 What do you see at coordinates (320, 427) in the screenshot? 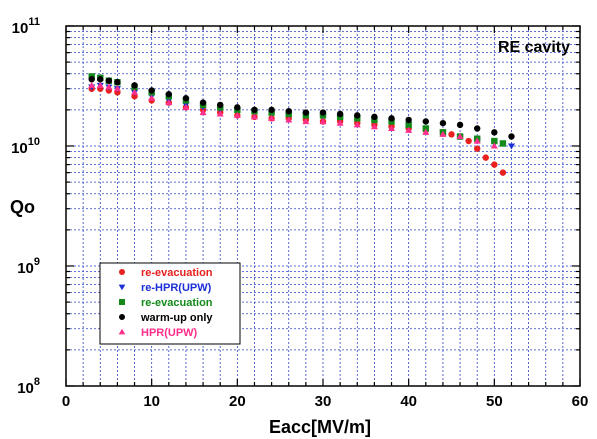
I see `x-axis-title: Eacc[MV/m]` at bounding box center [320, 427].